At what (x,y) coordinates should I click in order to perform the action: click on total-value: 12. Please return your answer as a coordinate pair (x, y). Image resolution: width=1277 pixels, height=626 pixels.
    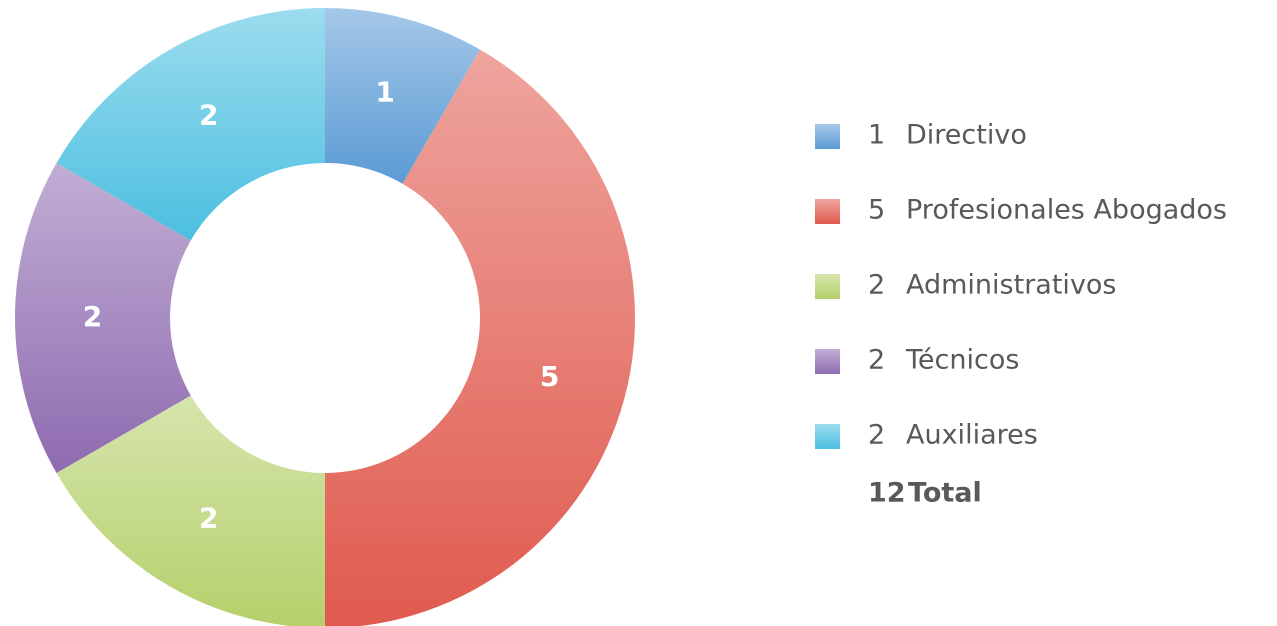
    Looking at the image, I should click on (887, 493).